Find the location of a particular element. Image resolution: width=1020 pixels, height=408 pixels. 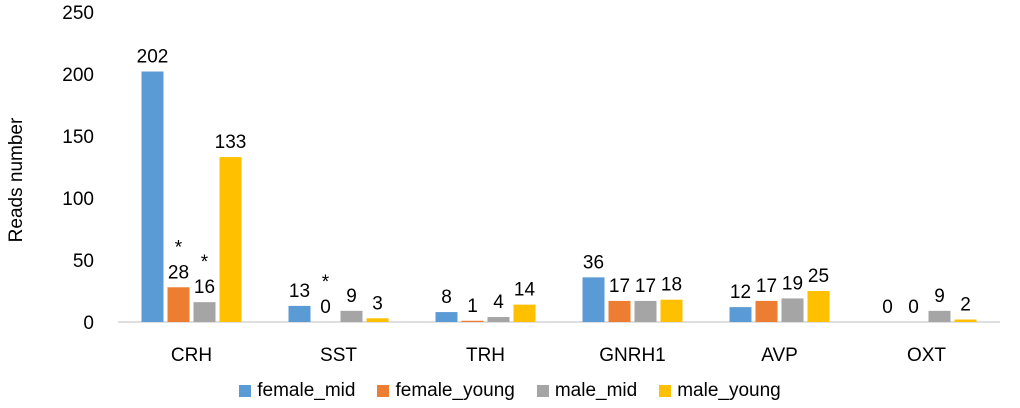

data-label: 8 is located at coordinates (446, 297).